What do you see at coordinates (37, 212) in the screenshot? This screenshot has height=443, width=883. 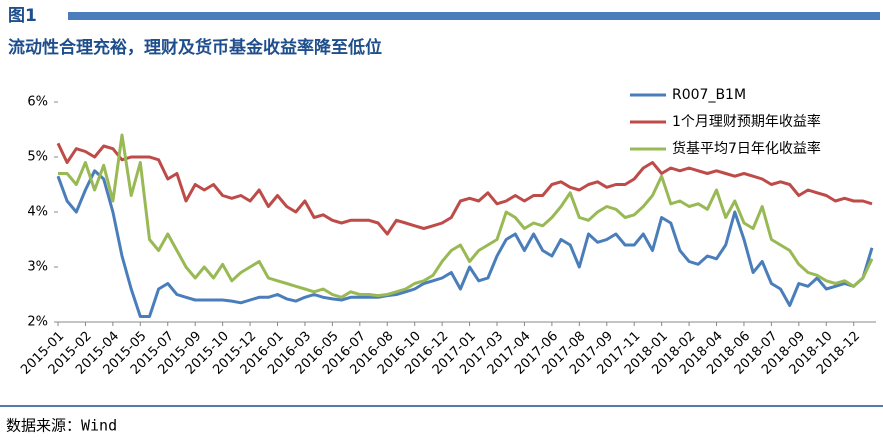 I see `y-tick-label: 4%` at bounding box center [37, 212].